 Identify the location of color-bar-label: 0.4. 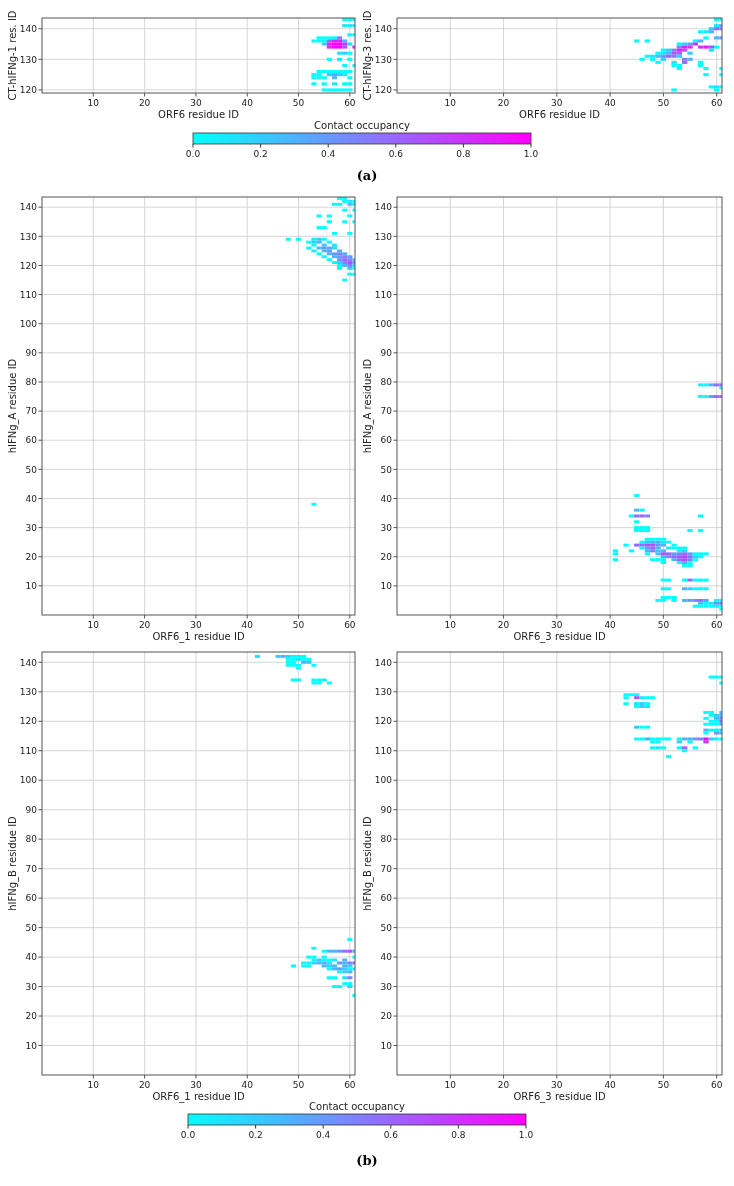
(323, 1135).